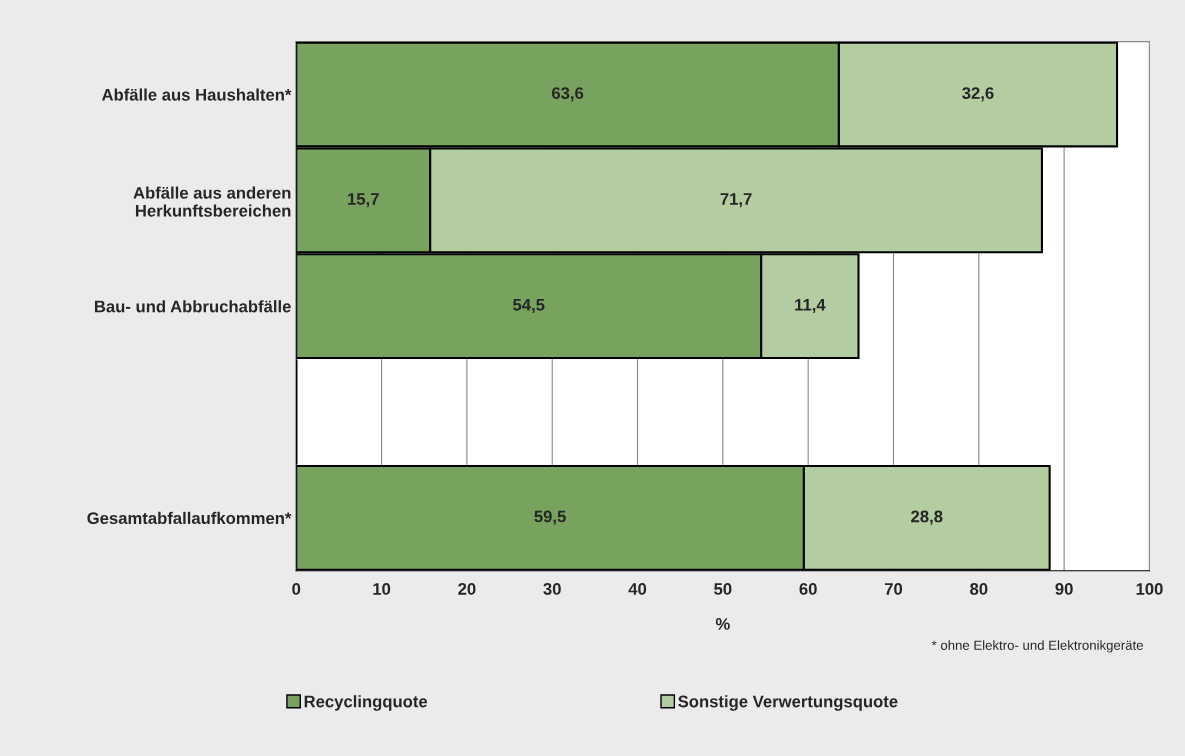 This screenshot has width=1185, height=756. Describe the element at coordinates (736, 200) in the screenshot. I see `data-label: 71,7` at that location.